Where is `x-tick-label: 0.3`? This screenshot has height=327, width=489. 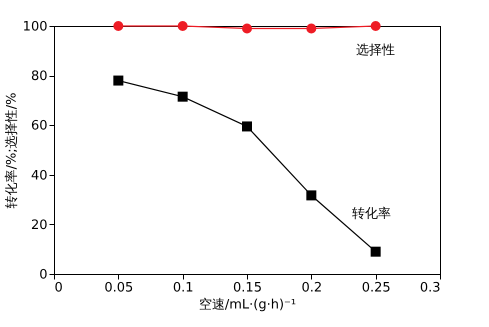
x-tick-label: 0.3 is located at coordinates (430, 288).